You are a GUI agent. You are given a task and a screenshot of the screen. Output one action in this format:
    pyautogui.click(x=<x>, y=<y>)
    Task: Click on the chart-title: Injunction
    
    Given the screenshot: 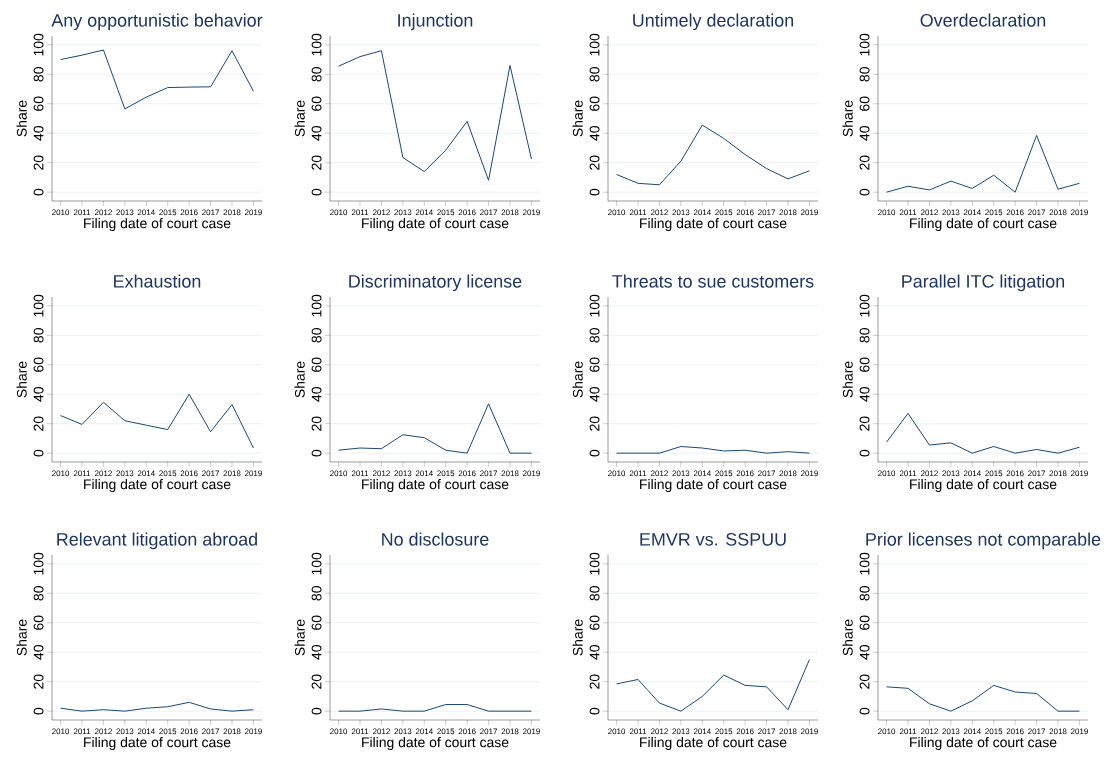 What is the action you would take?
    pyautogui.click(x=435, y=22)
    